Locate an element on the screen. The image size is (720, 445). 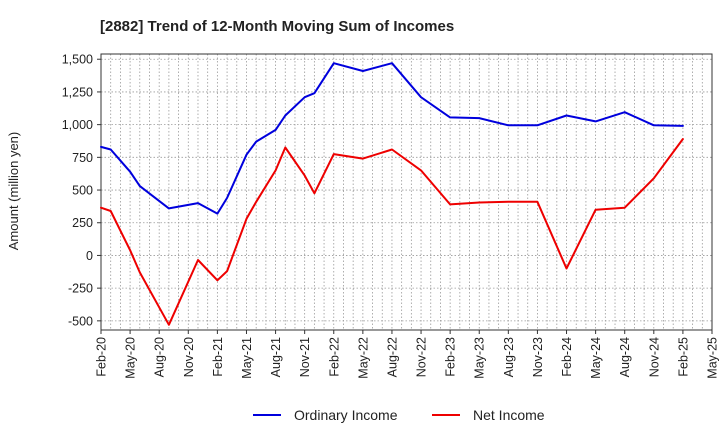
x-tick-label: Aug-24 is located at coordinates (625, 357).